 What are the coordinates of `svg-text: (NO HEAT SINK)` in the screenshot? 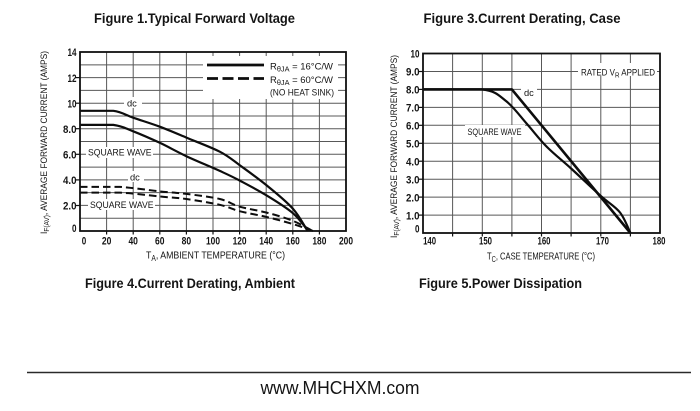 It's located at (302, 93).